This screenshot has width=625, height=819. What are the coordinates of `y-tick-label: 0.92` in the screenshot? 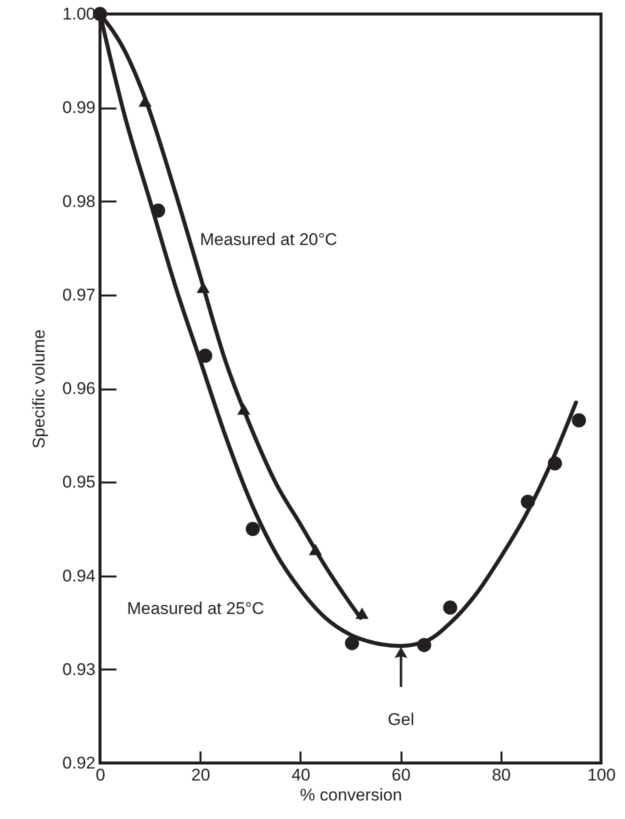 It's located at (79, 763).